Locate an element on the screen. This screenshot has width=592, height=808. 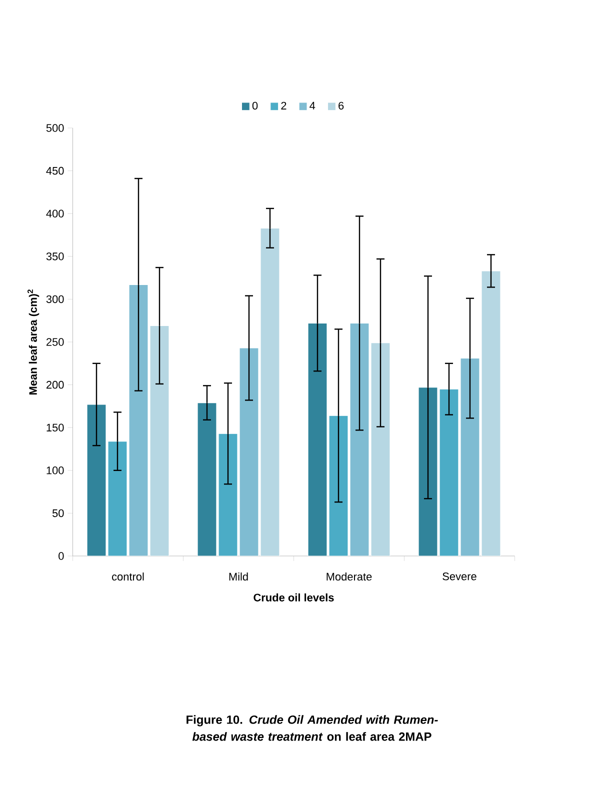
y-tick-label: 50 is located at coordinates (58, 513).